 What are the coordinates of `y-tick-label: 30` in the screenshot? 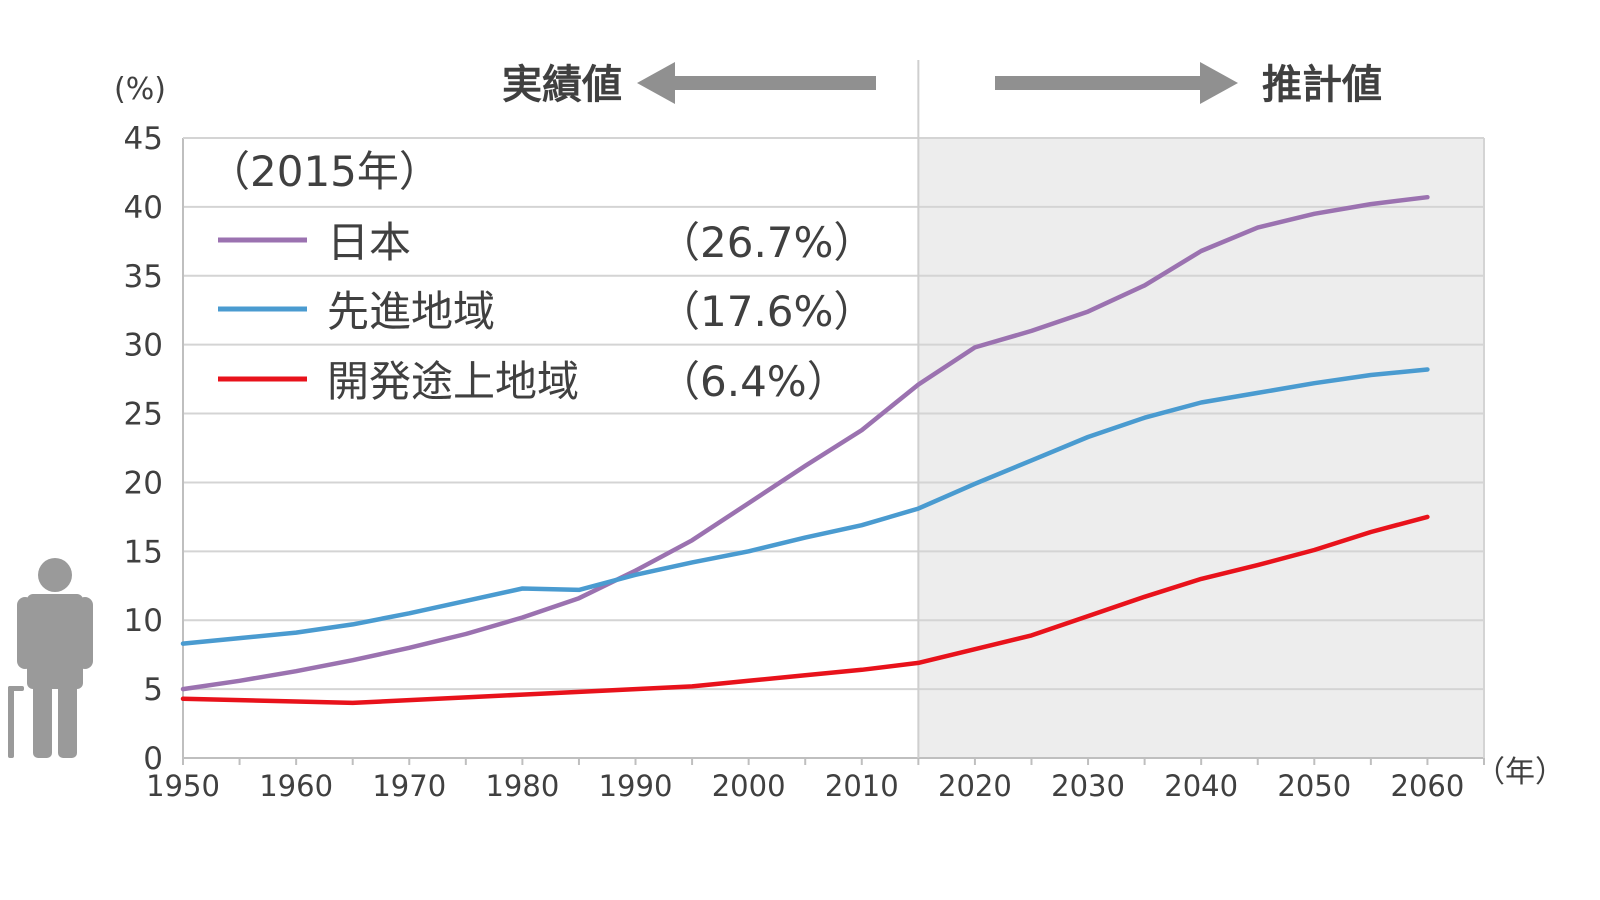 It's located at (143, 346).